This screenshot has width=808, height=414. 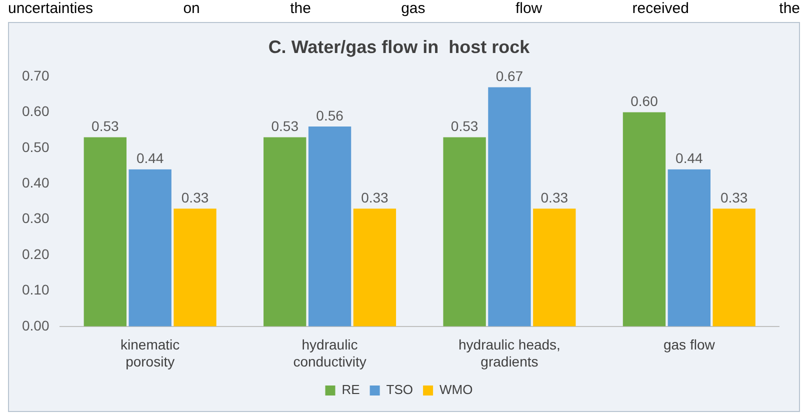 What do you see at coordinates (509, 361) in the screenshot?
I see `category-label: gradients` at bounding box center [509, 361].